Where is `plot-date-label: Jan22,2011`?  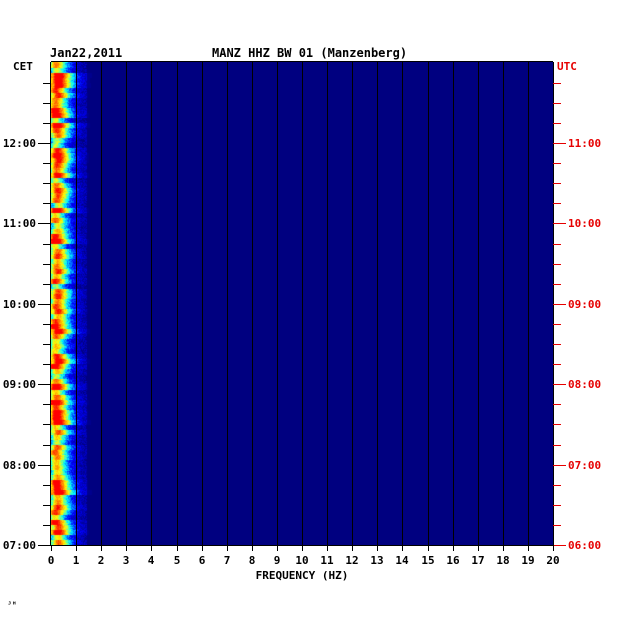 plot-date-label: Jan22,2011 is located at coordinates (86, 53).